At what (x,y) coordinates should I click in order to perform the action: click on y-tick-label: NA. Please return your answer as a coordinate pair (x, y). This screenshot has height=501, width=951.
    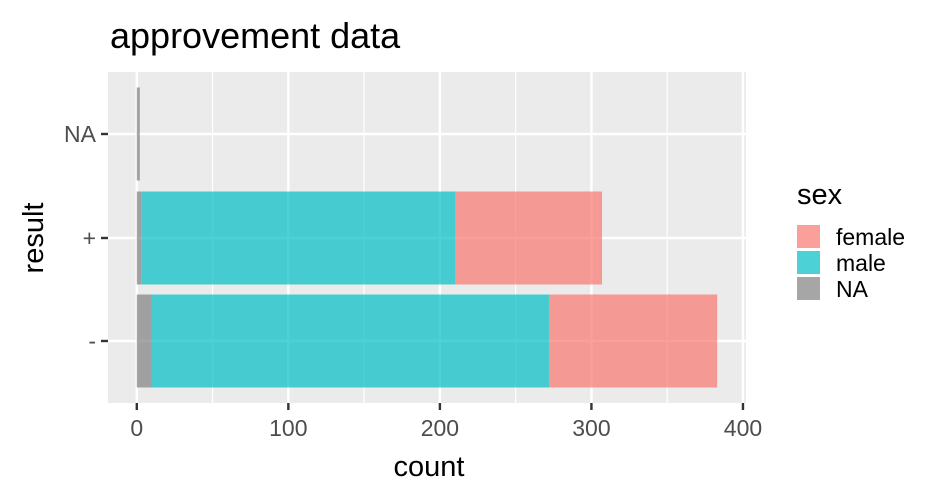
    Looking at the image, I should click on (80, 134).